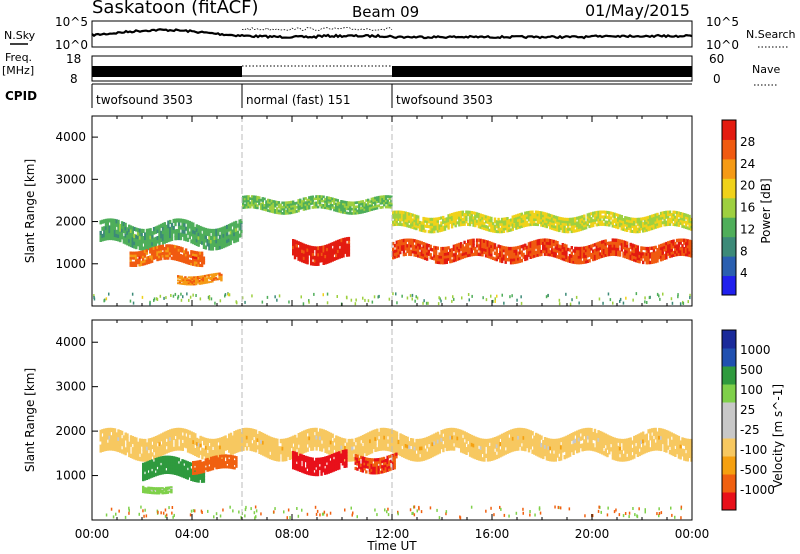 The image size is (800, 554). What do you see at coordinates (392, 34) in the screenshot?
I see `noise-sky-trace` at bounding box center [392, 34].